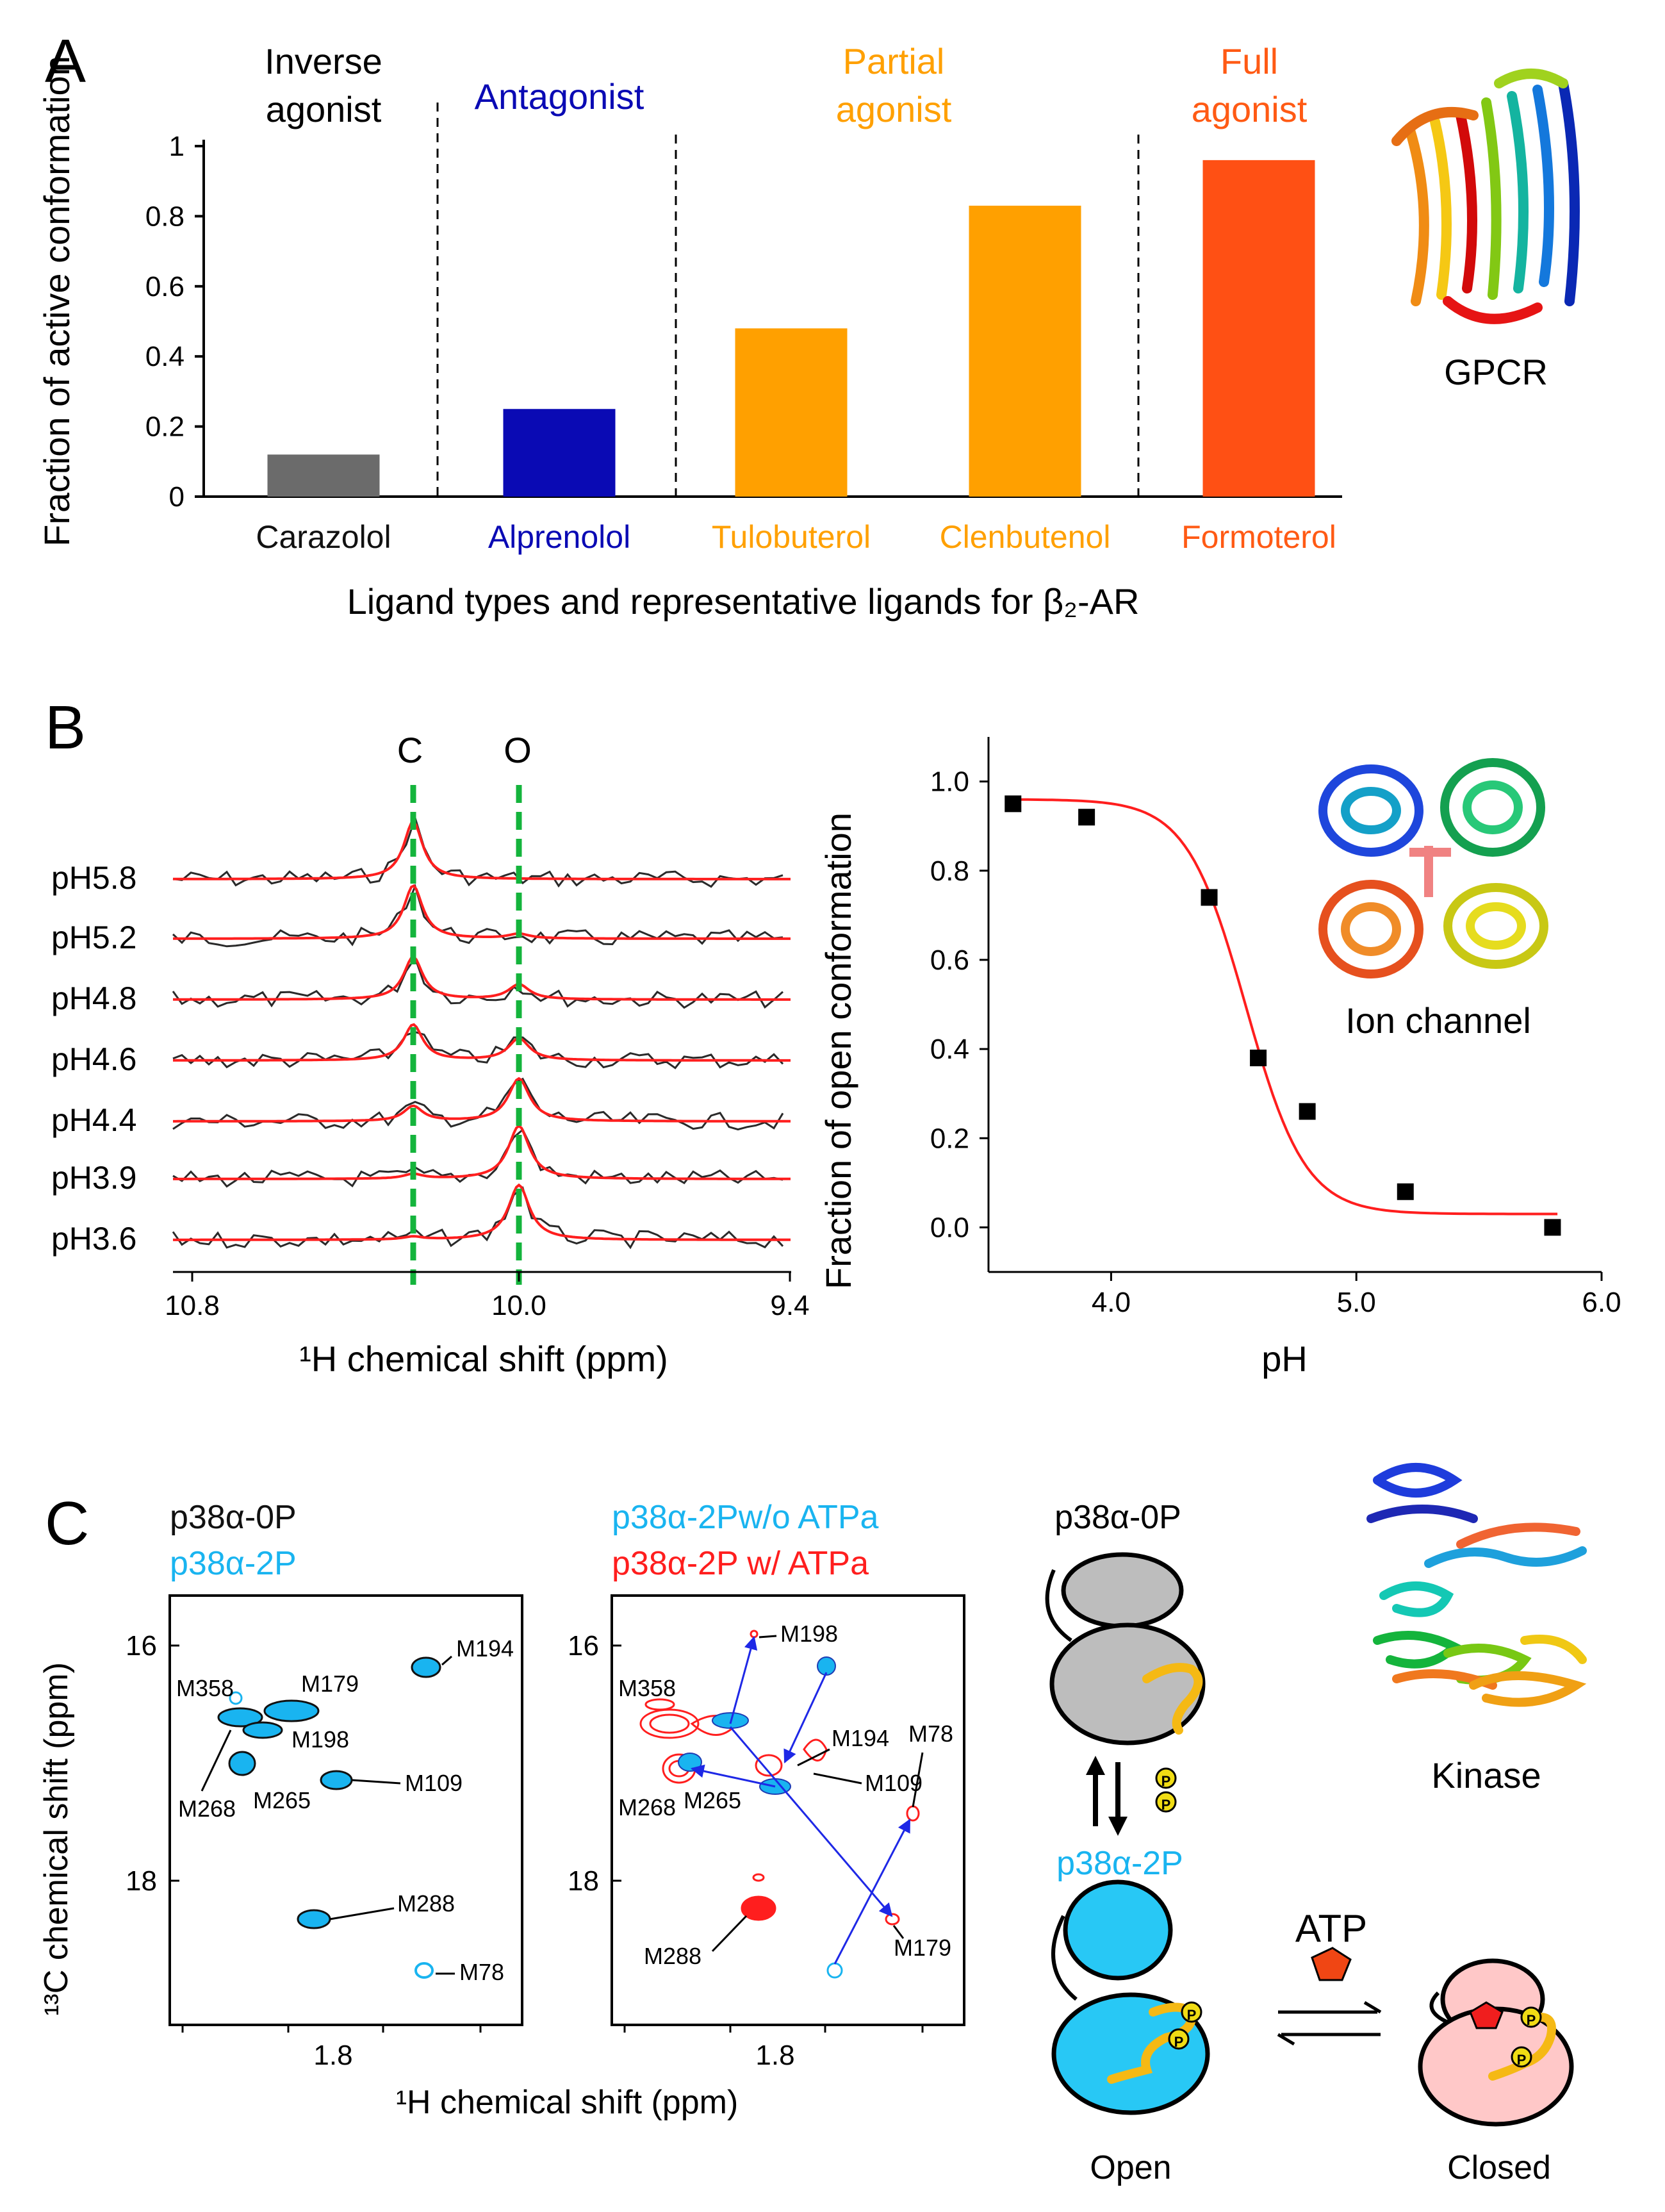 This screenshot has height=2212, width=1665. Describe the element at coordinates (233, 1563) in the screenshot. I see `legend-p38-2p: p38α-2P` at that location.